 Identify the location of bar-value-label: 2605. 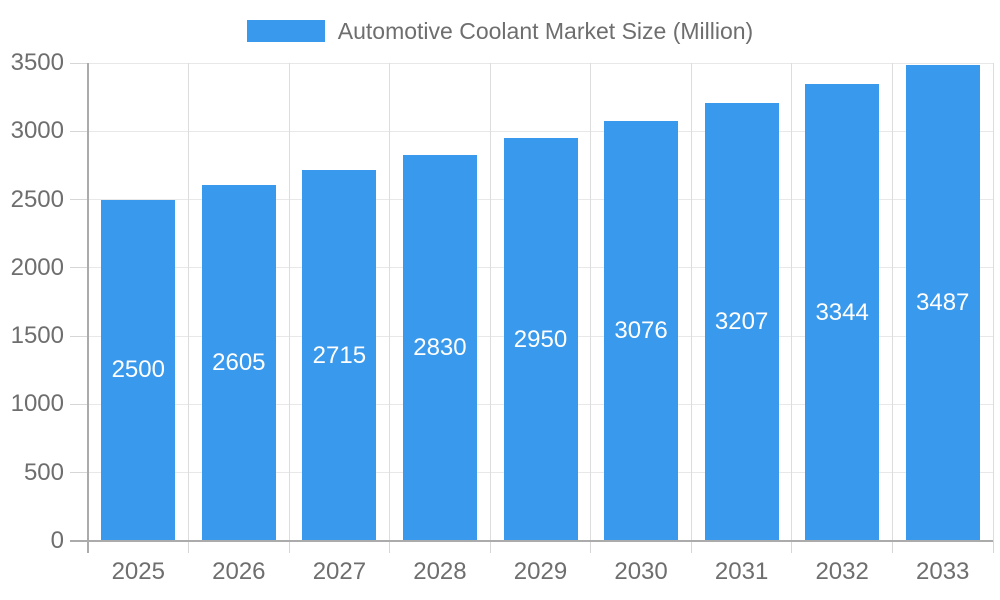
(239, 363).